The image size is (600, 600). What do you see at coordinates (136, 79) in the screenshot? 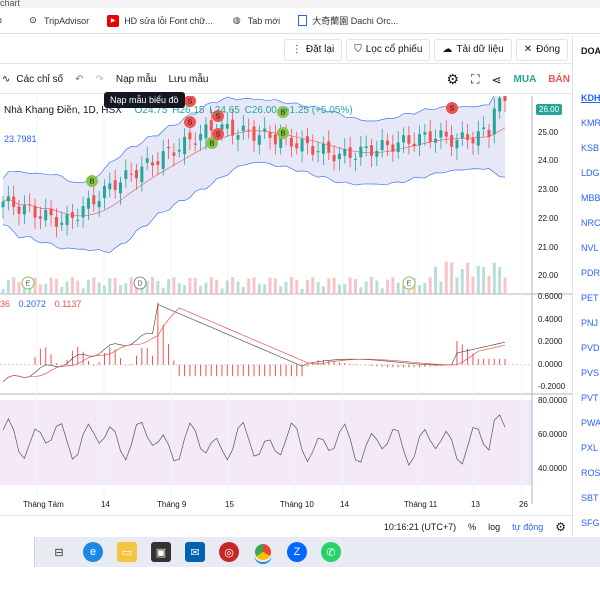
I see `load-template-button: Nạp mẫu` at bounding box center [136, 79].